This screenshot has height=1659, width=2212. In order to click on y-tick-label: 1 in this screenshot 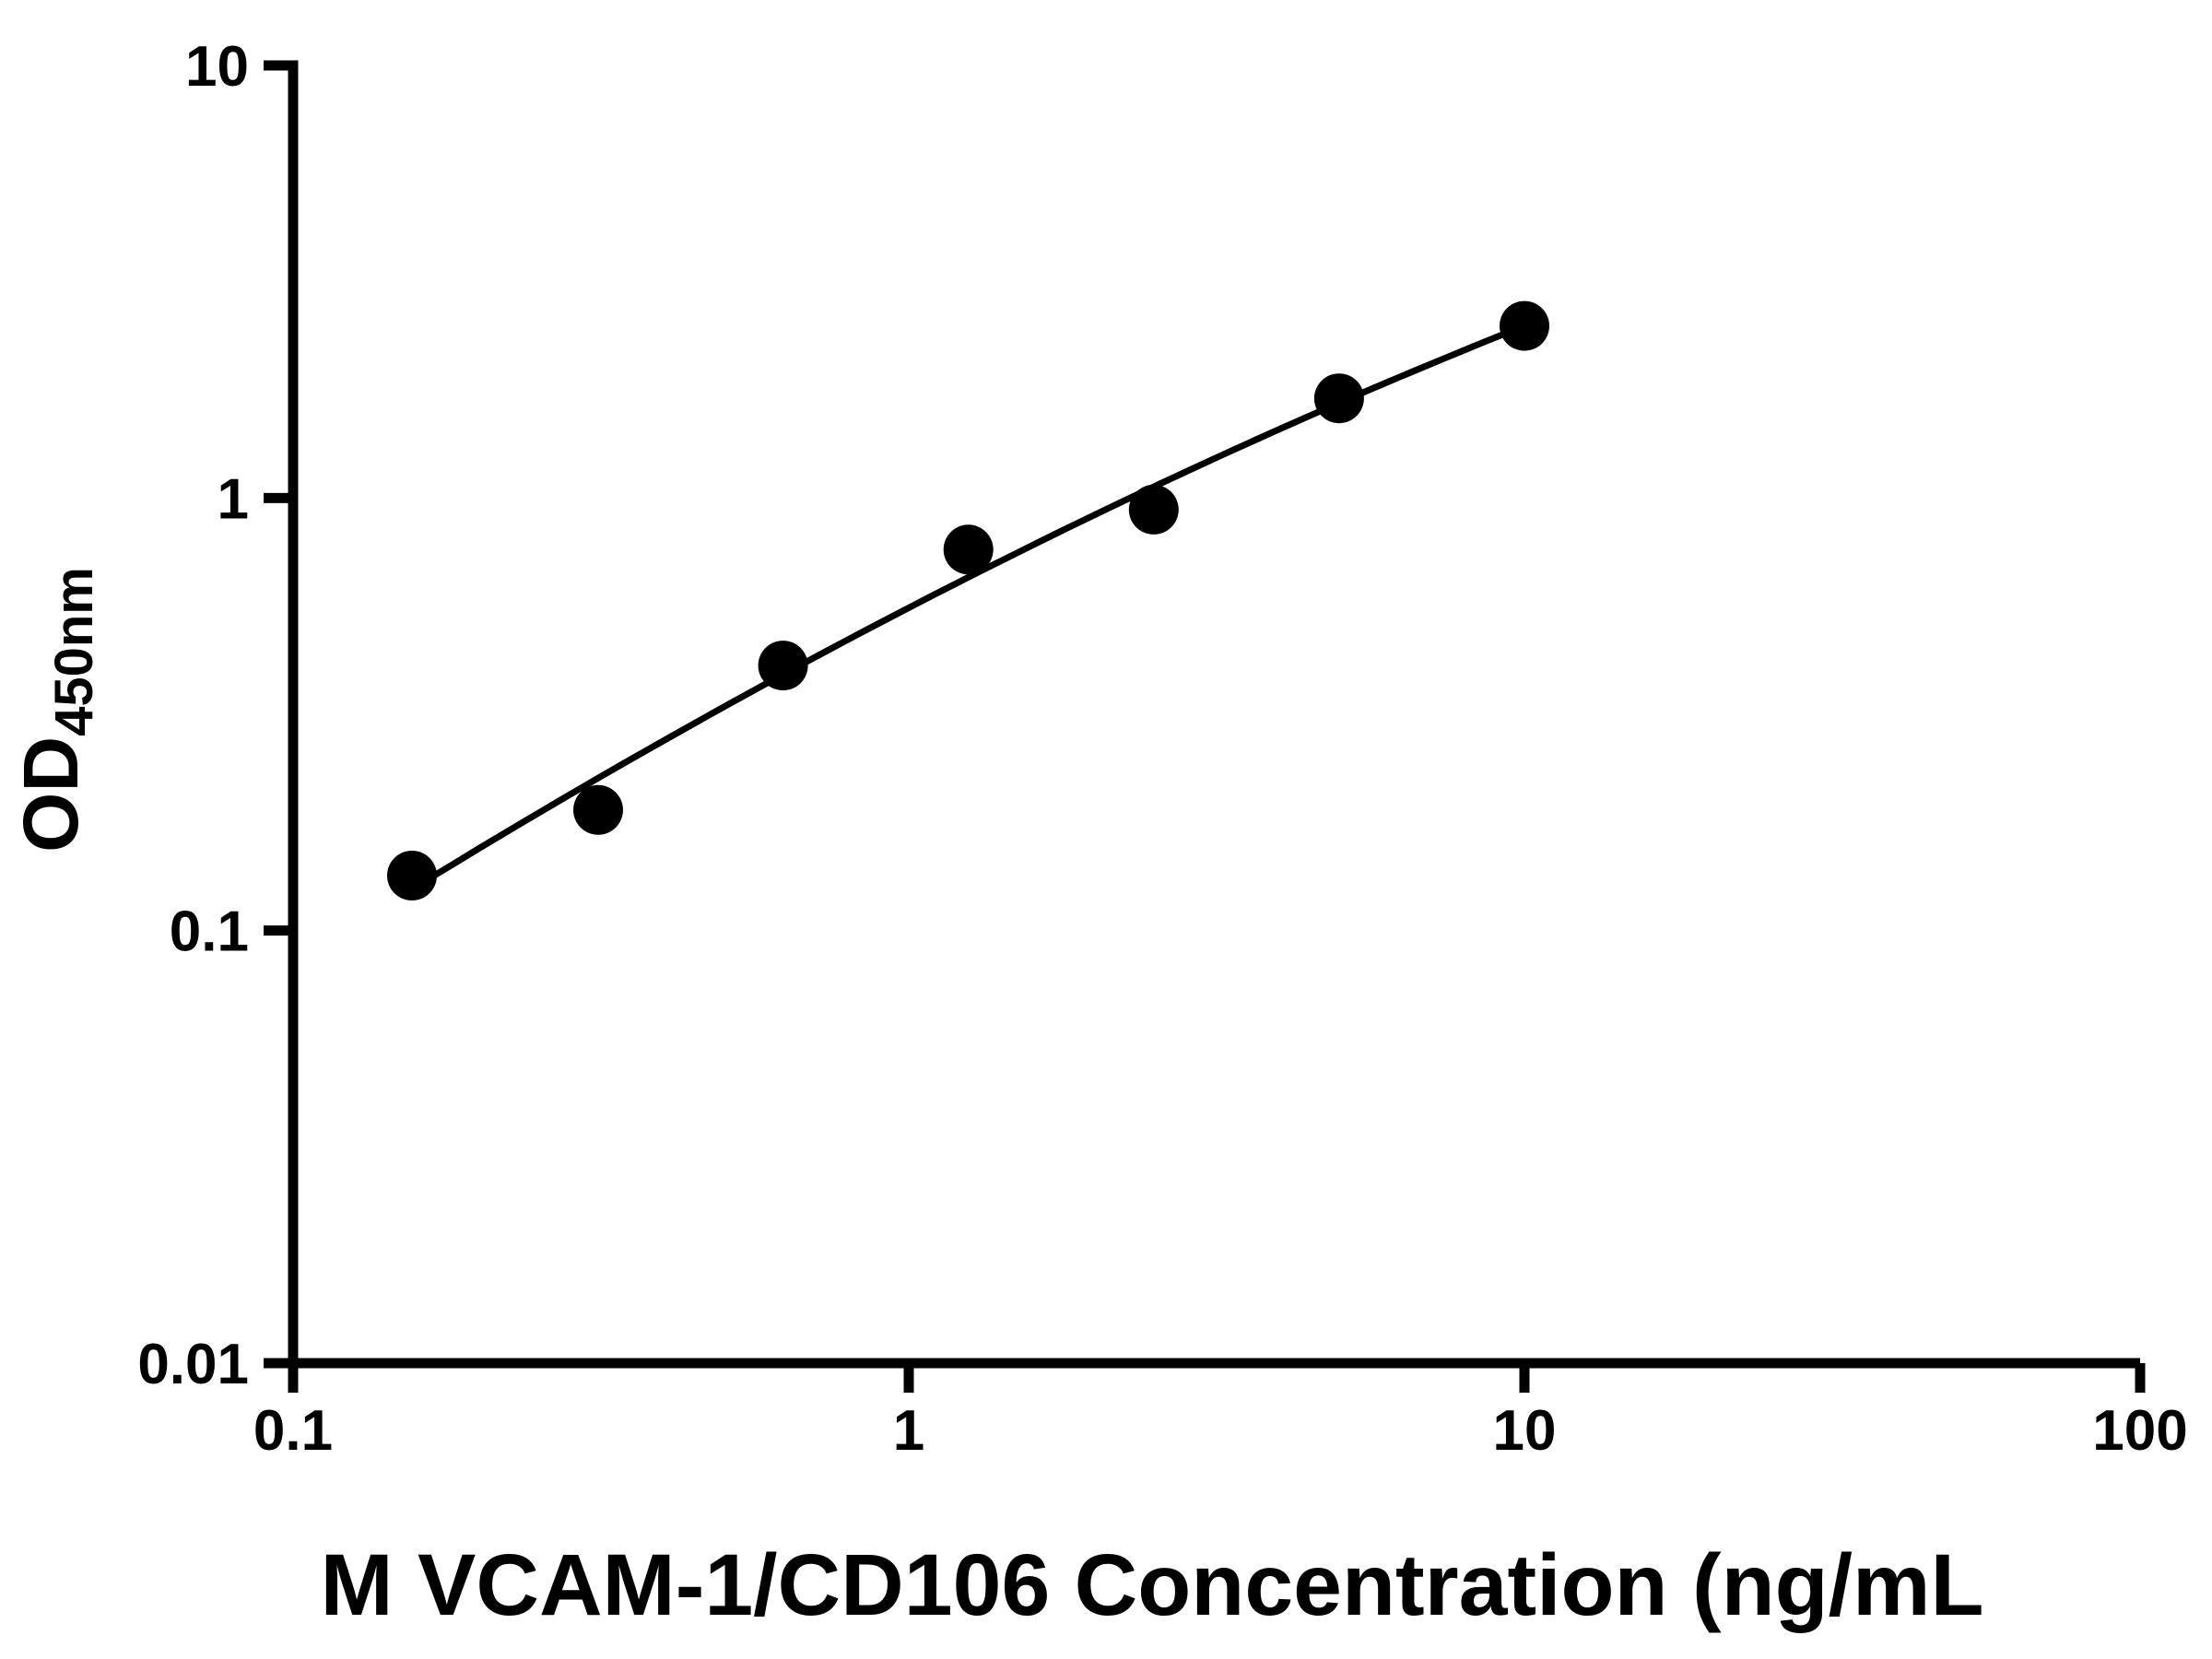, I will do `click(233, 499)`.